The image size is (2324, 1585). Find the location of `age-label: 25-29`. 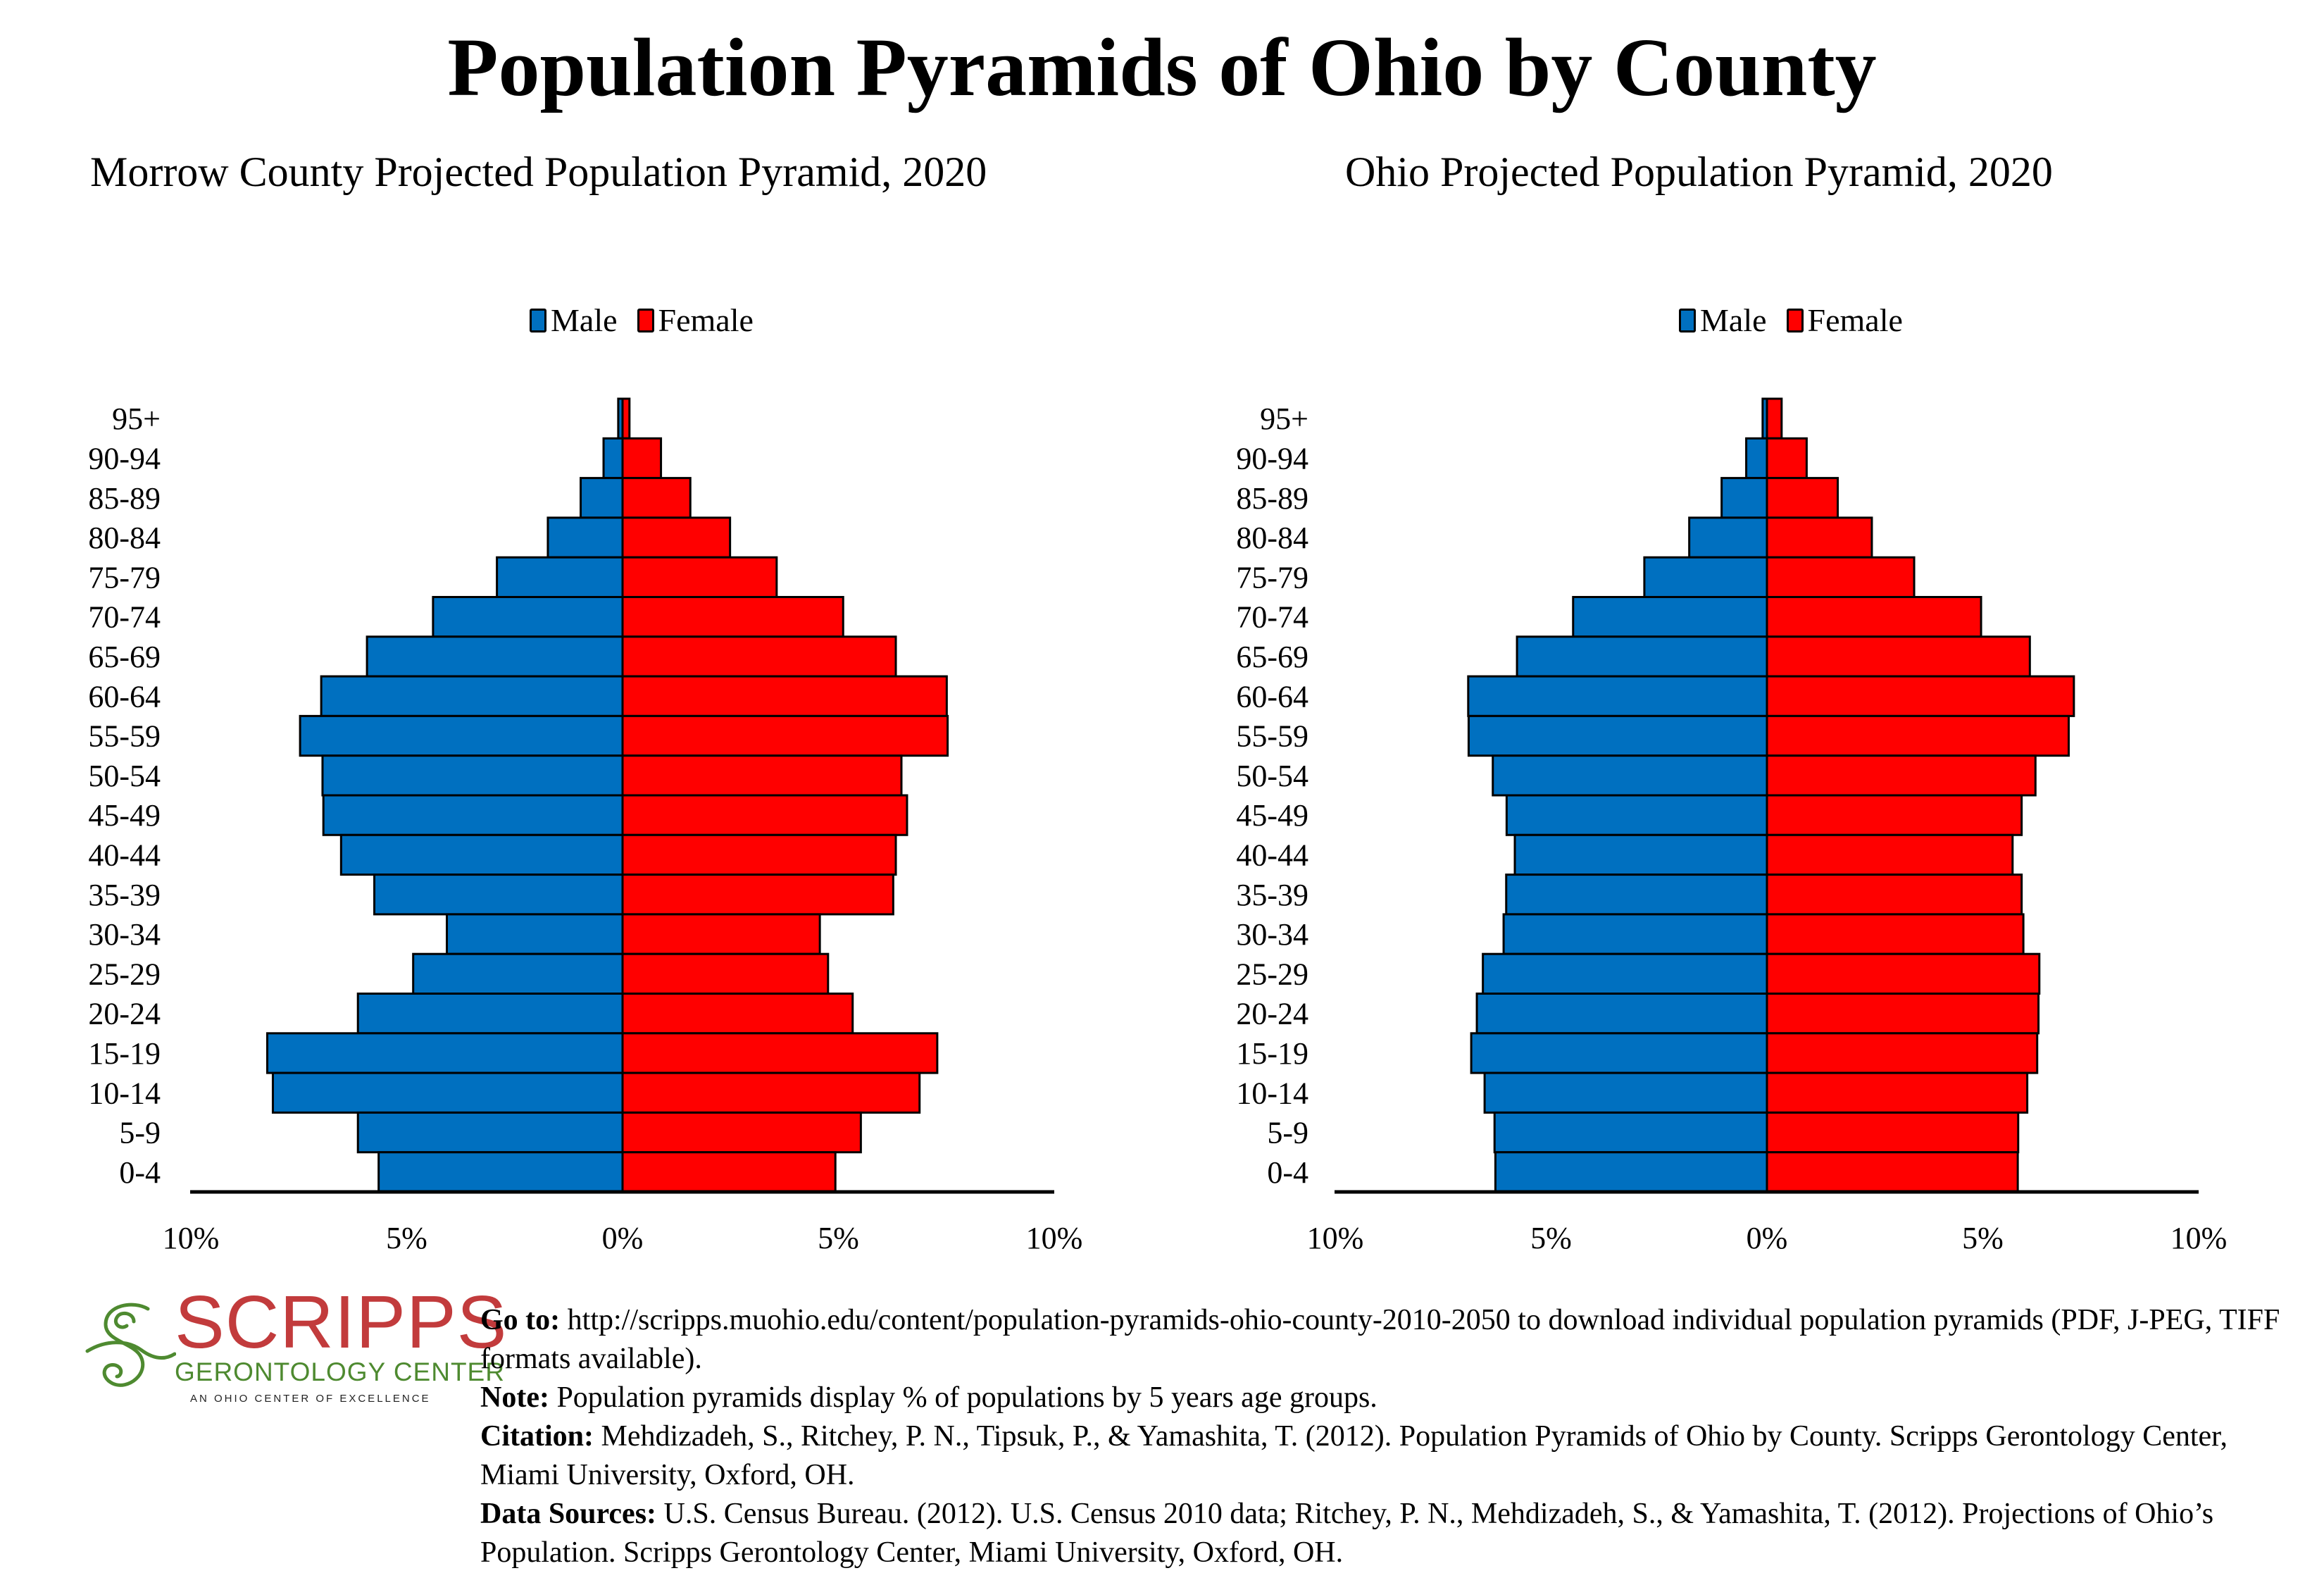

age-label: 25-29 is located at coordinates (125, 974).